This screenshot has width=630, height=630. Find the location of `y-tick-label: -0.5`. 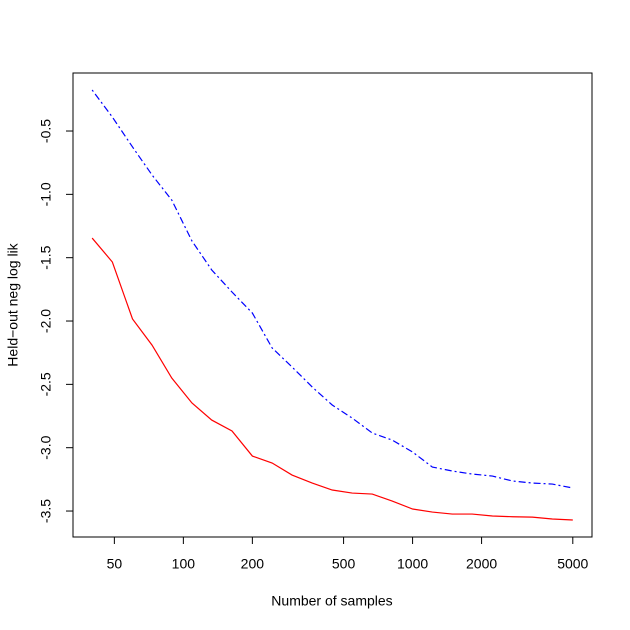

y-tick-label: -0.5 is located at coordinates (46, 131).